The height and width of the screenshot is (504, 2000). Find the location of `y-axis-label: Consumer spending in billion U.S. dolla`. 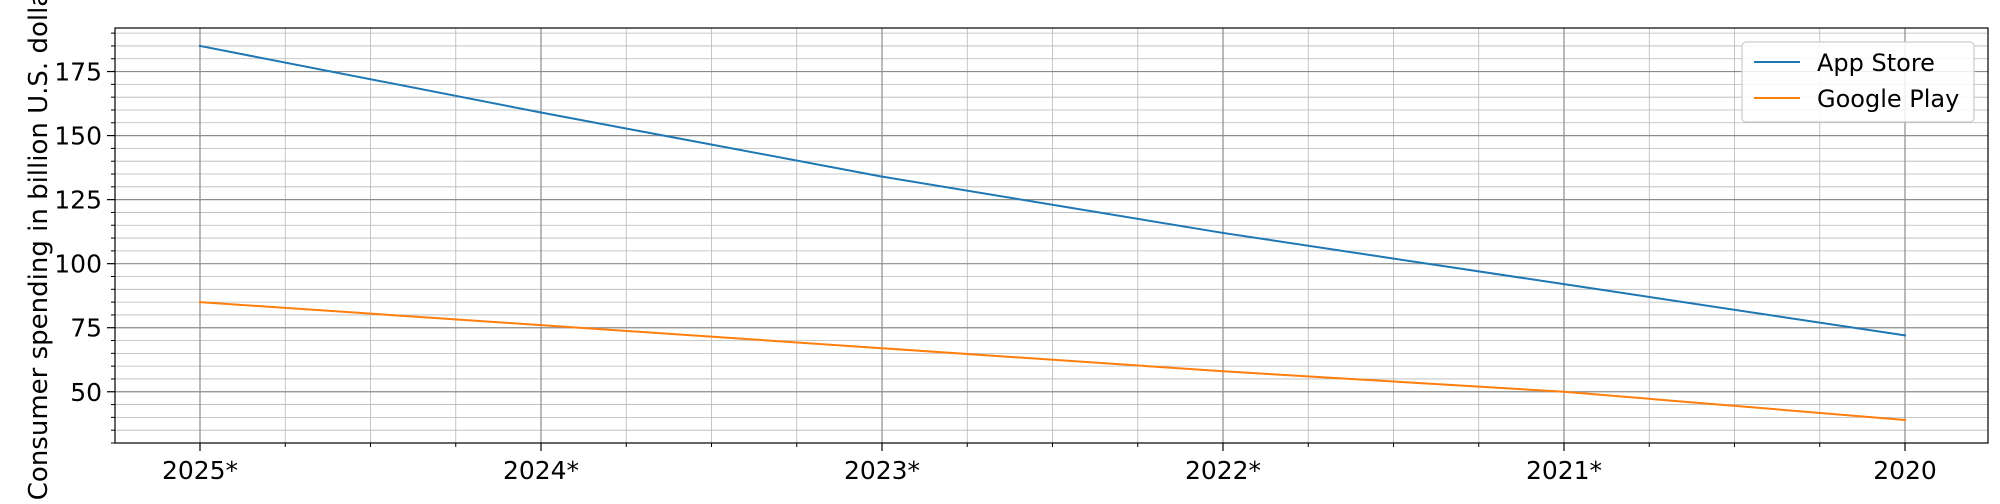

y-axis-label: Consumer spending in billion U.S. dolla is located at coordinates (39, 250).